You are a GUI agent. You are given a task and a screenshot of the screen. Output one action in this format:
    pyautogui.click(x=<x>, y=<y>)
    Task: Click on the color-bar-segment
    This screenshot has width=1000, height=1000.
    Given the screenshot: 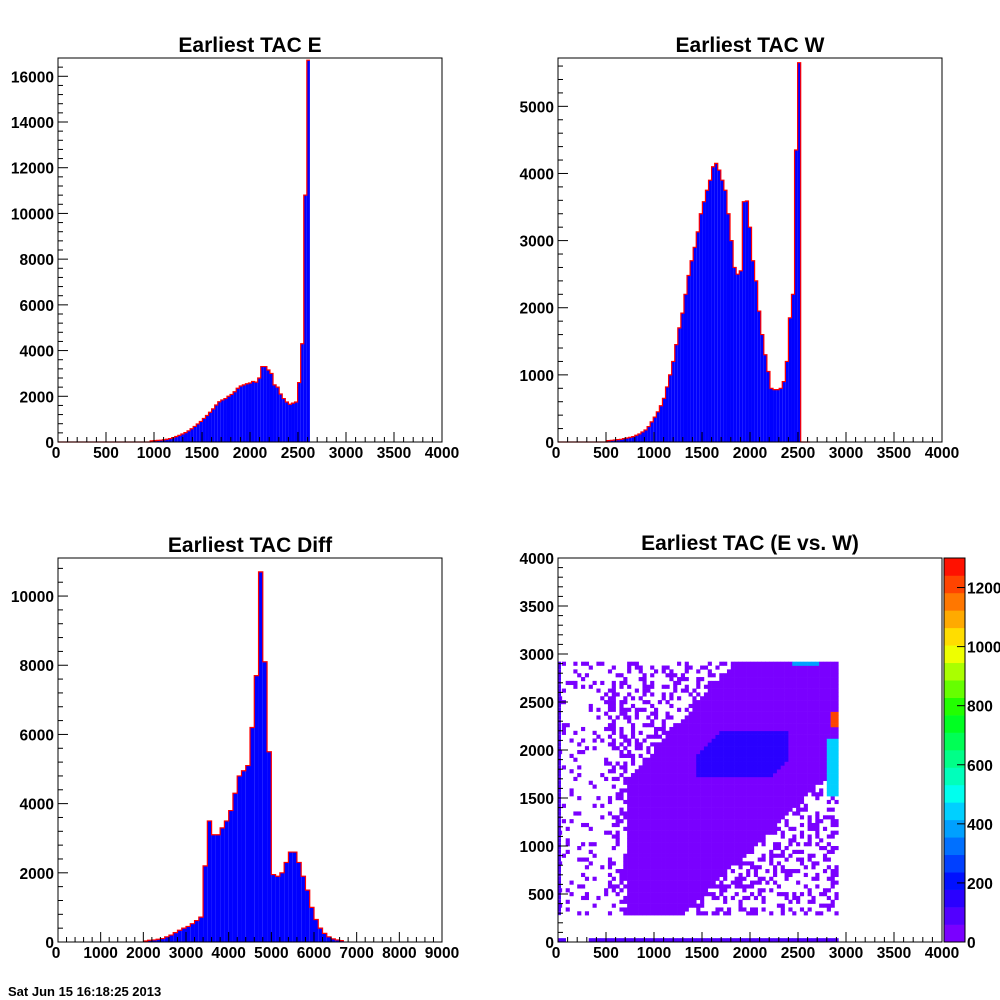 What is the action you would take?
    pyautogui.click(x=954, y=811)
    